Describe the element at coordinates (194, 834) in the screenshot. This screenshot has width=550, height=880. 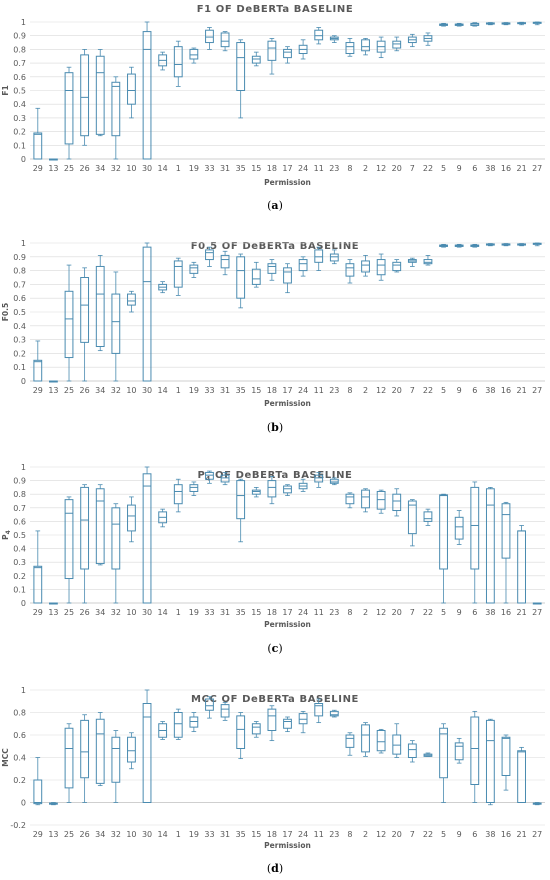
I see `x-tick-label: 19` at that location.